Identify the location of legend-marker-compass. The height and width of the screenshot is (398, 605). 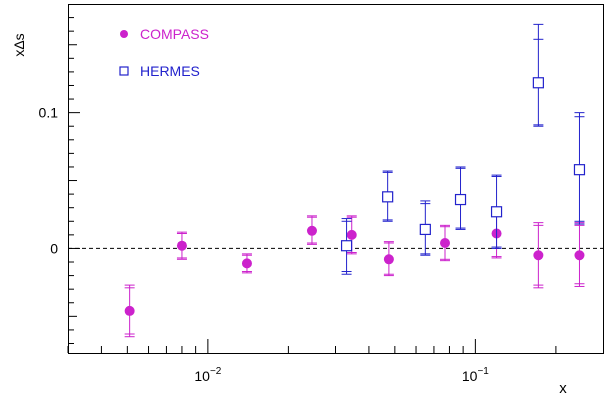
(124, 34).